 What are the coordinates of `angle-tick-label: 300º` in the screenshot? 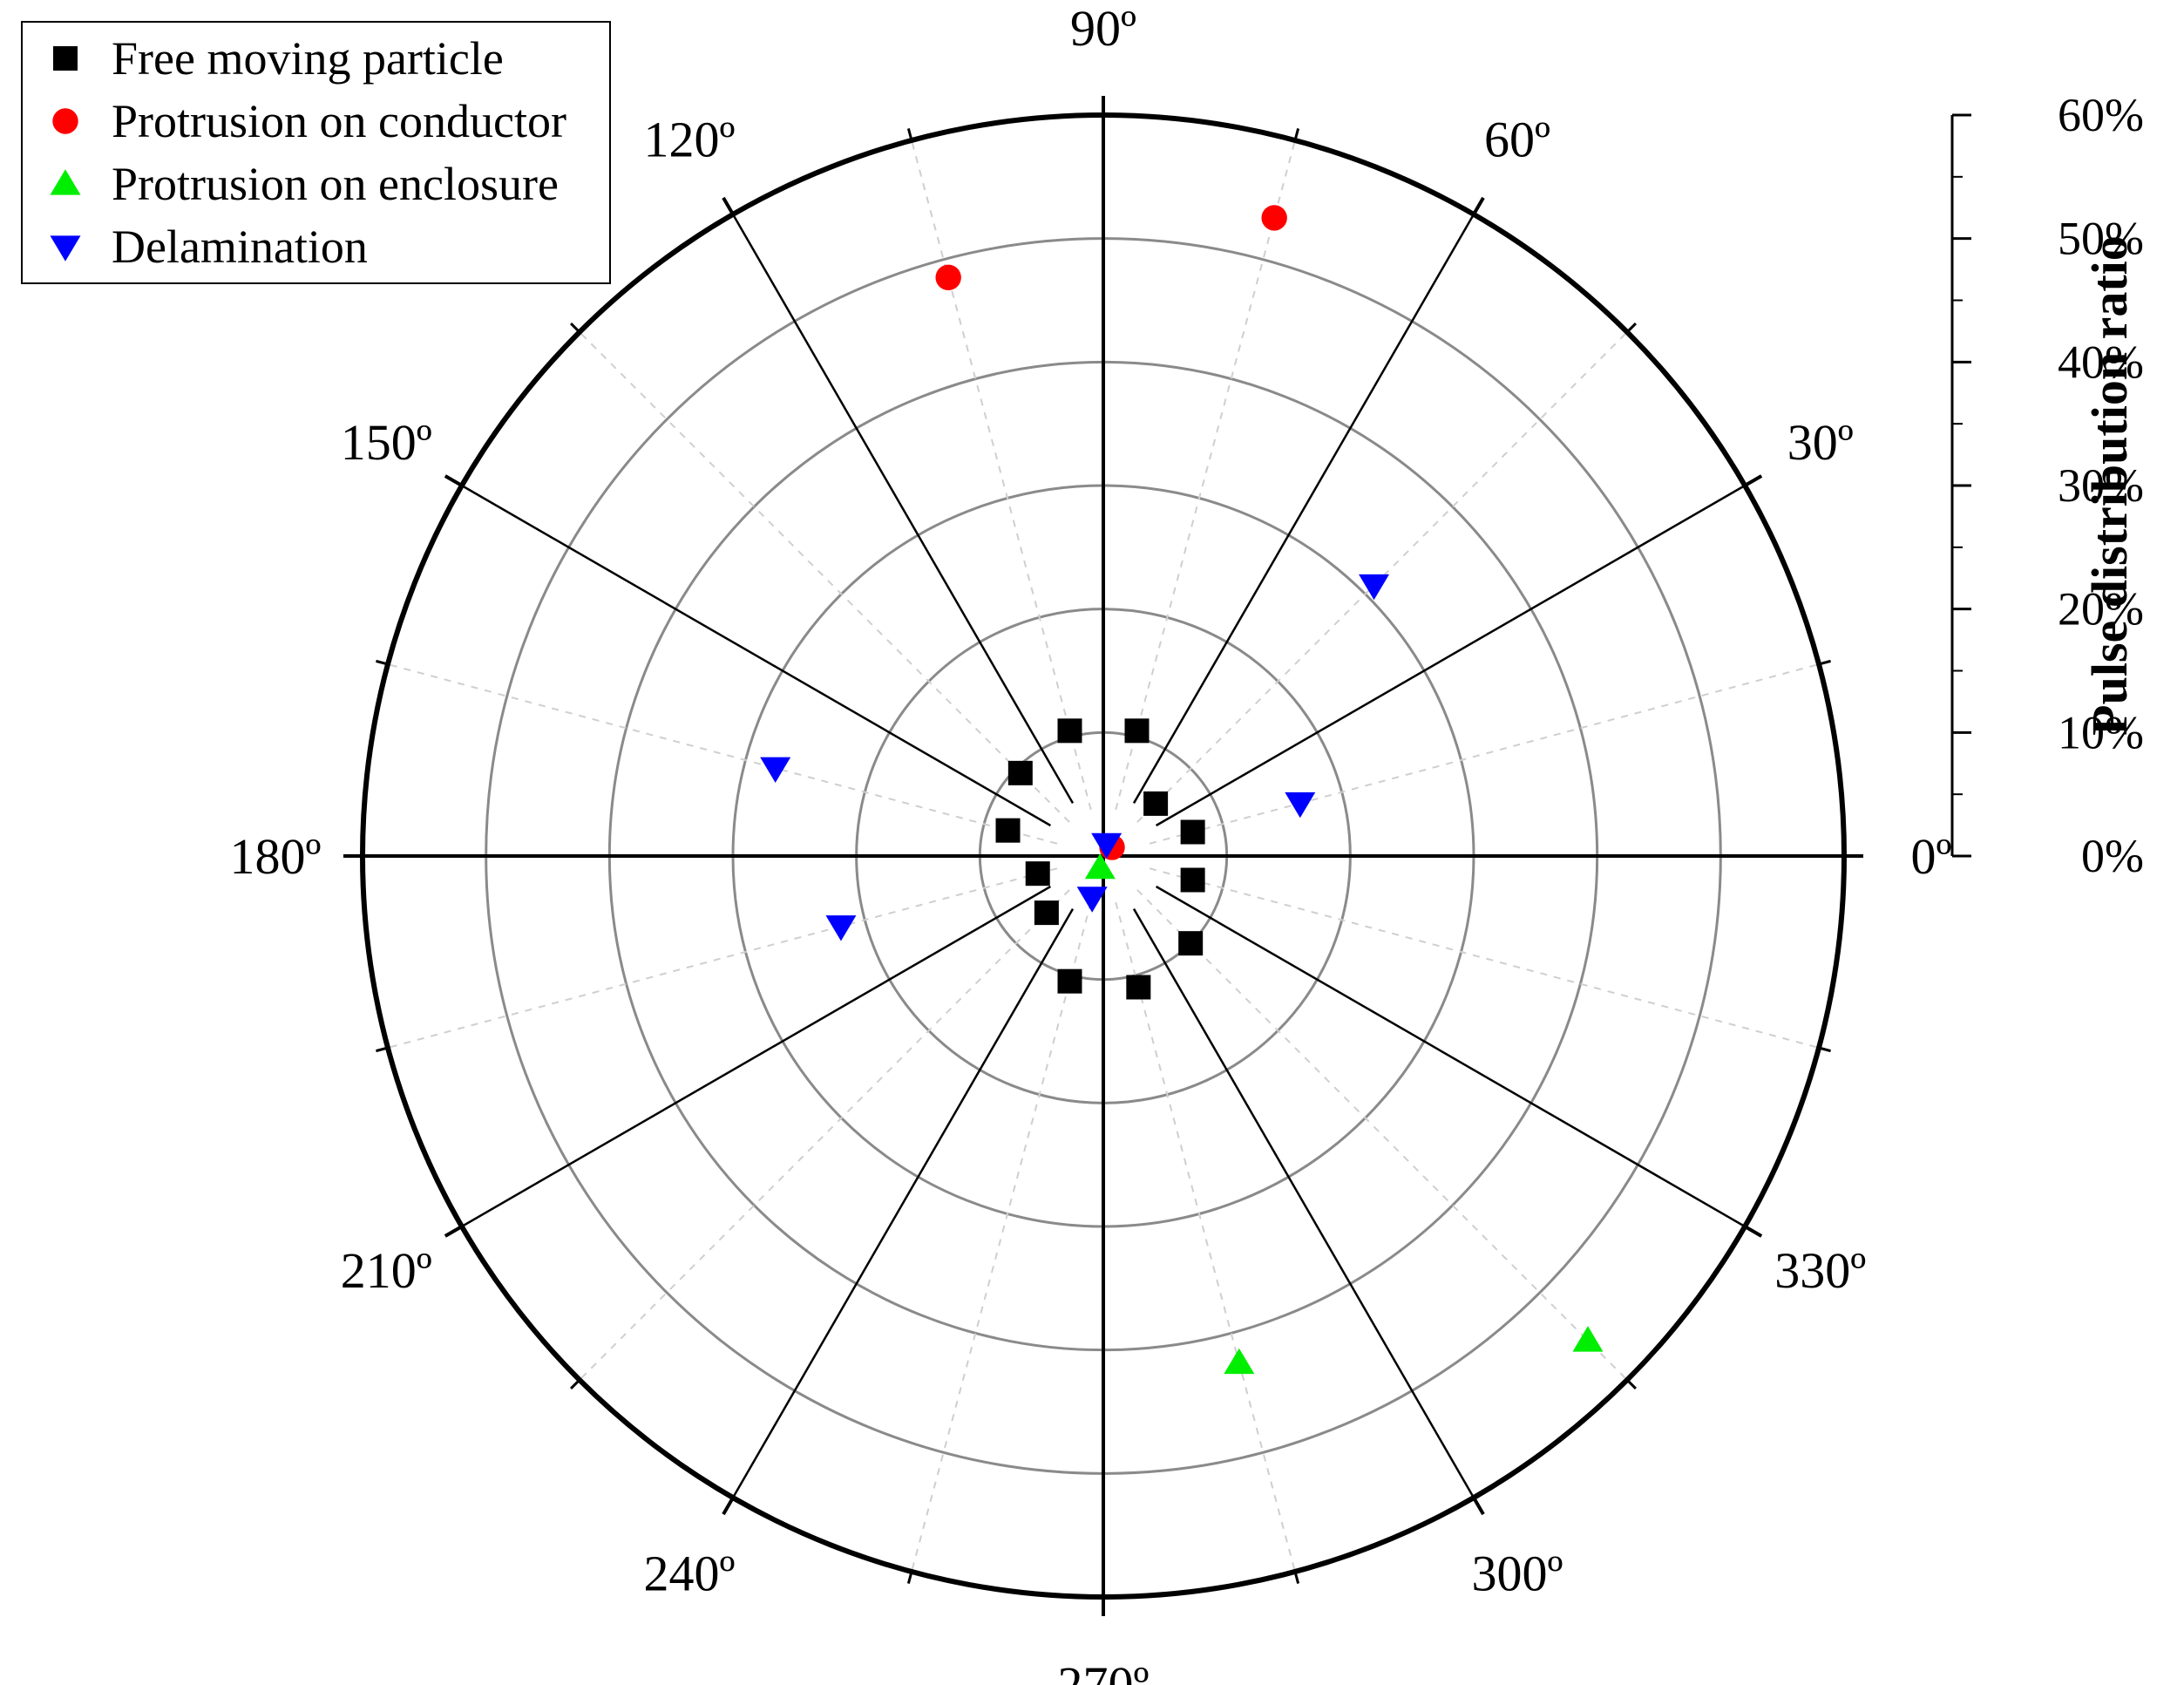 It's located at (1517, 1574).